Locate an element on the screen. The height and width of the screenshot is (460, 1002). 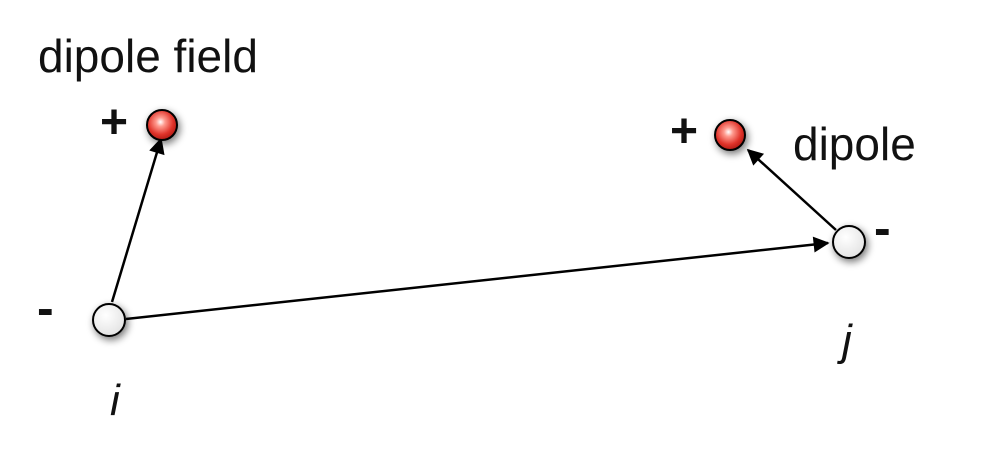
arrow-i-to-j is located at coordinates (477, 278).